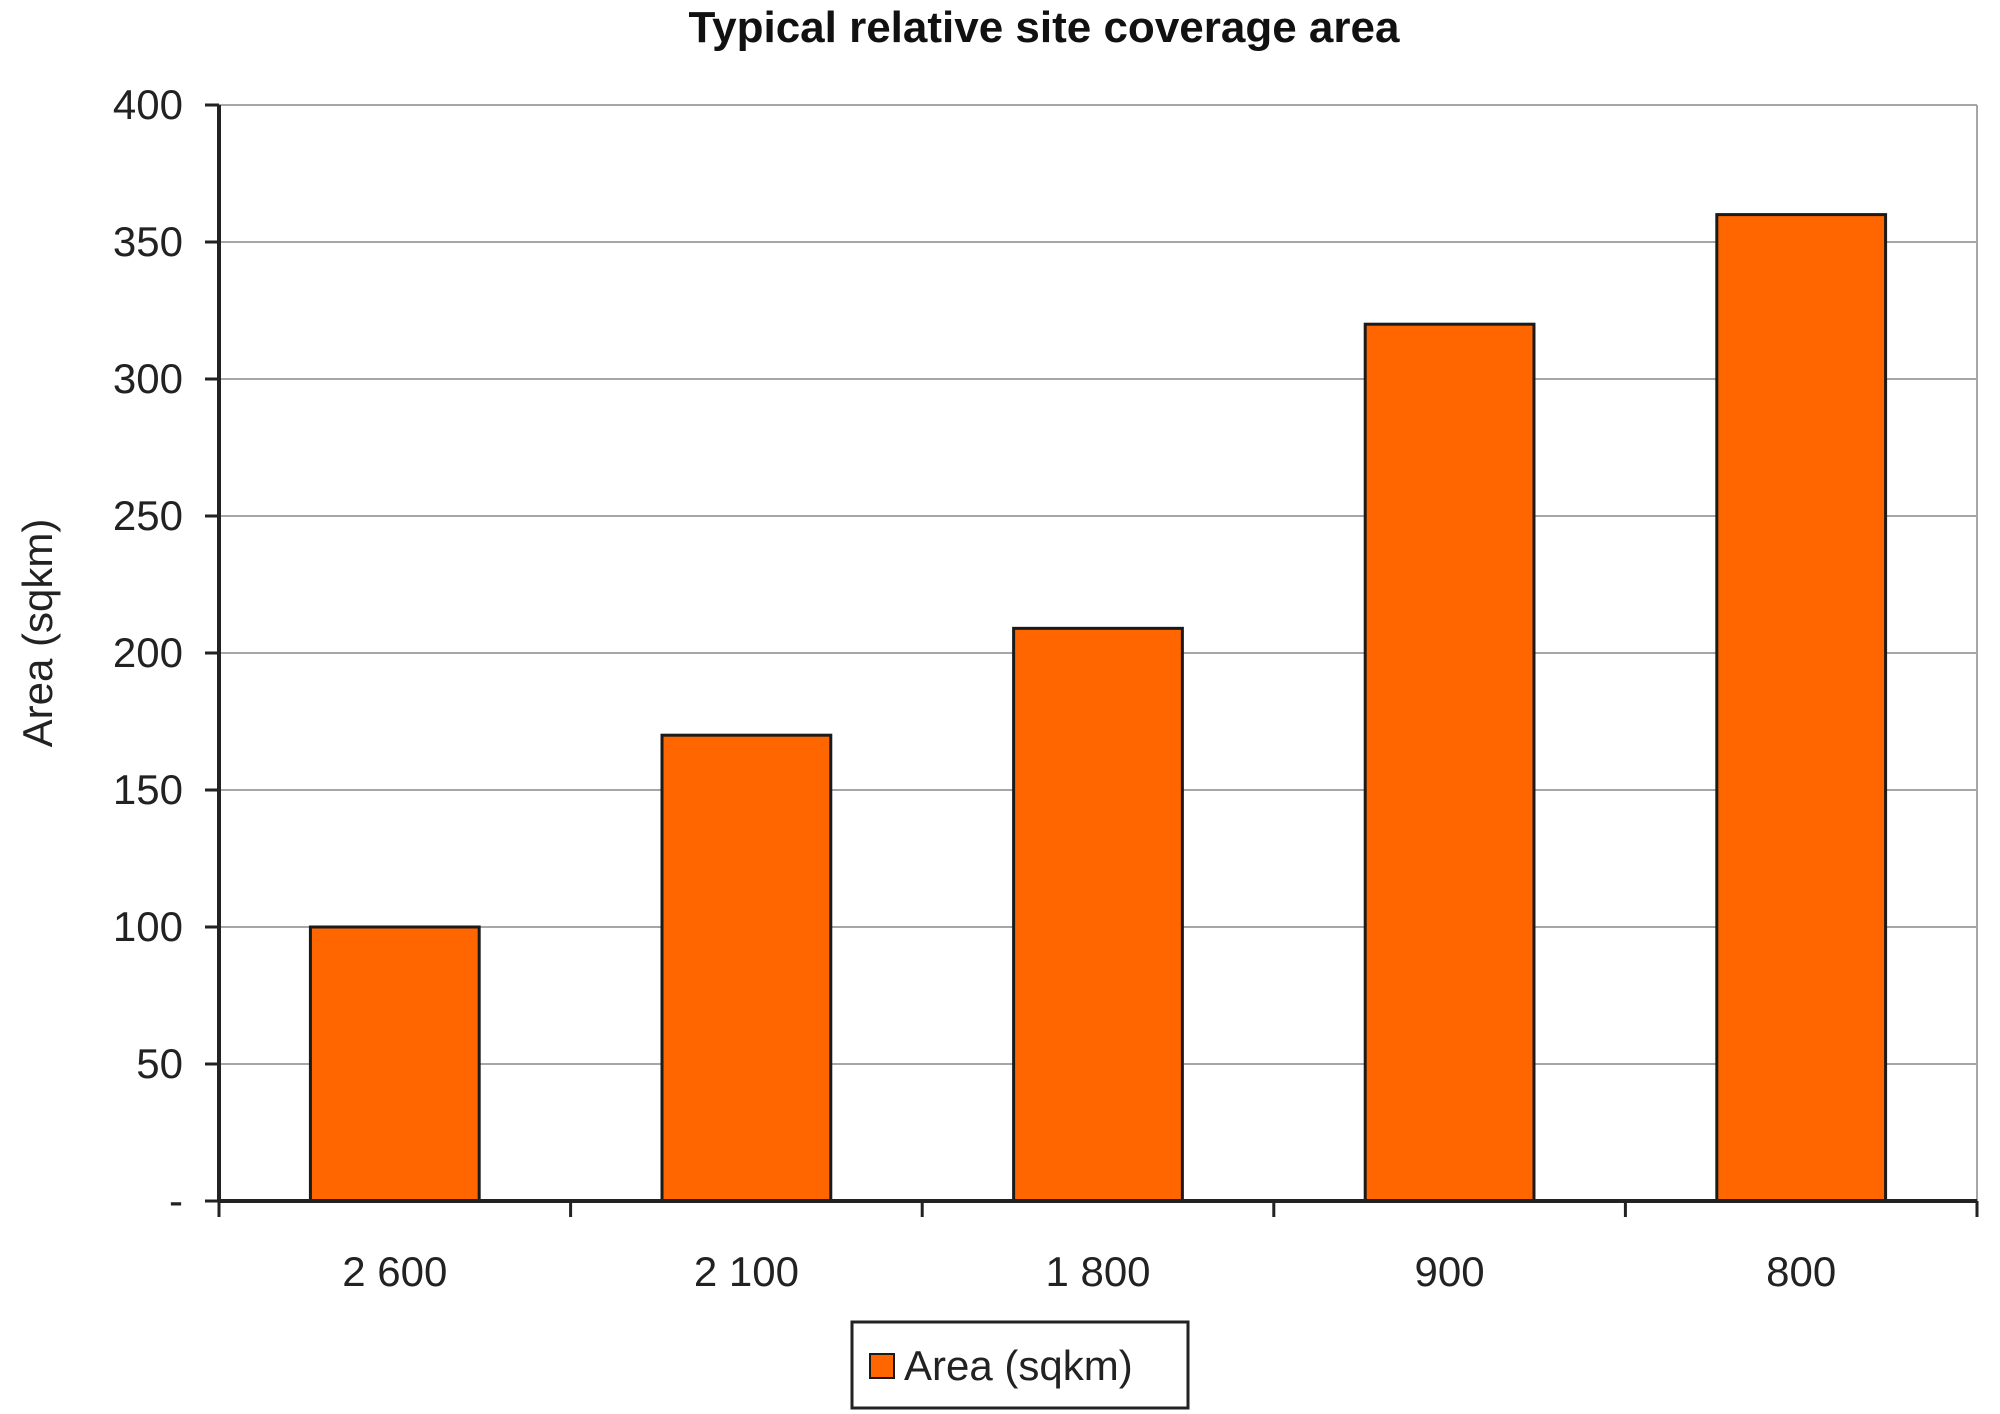  What do you see at coordinates (1044, 27) in the screenshot?
I see `chart-title: Typical relative site coverage area` at bounding box center [1044, 27].